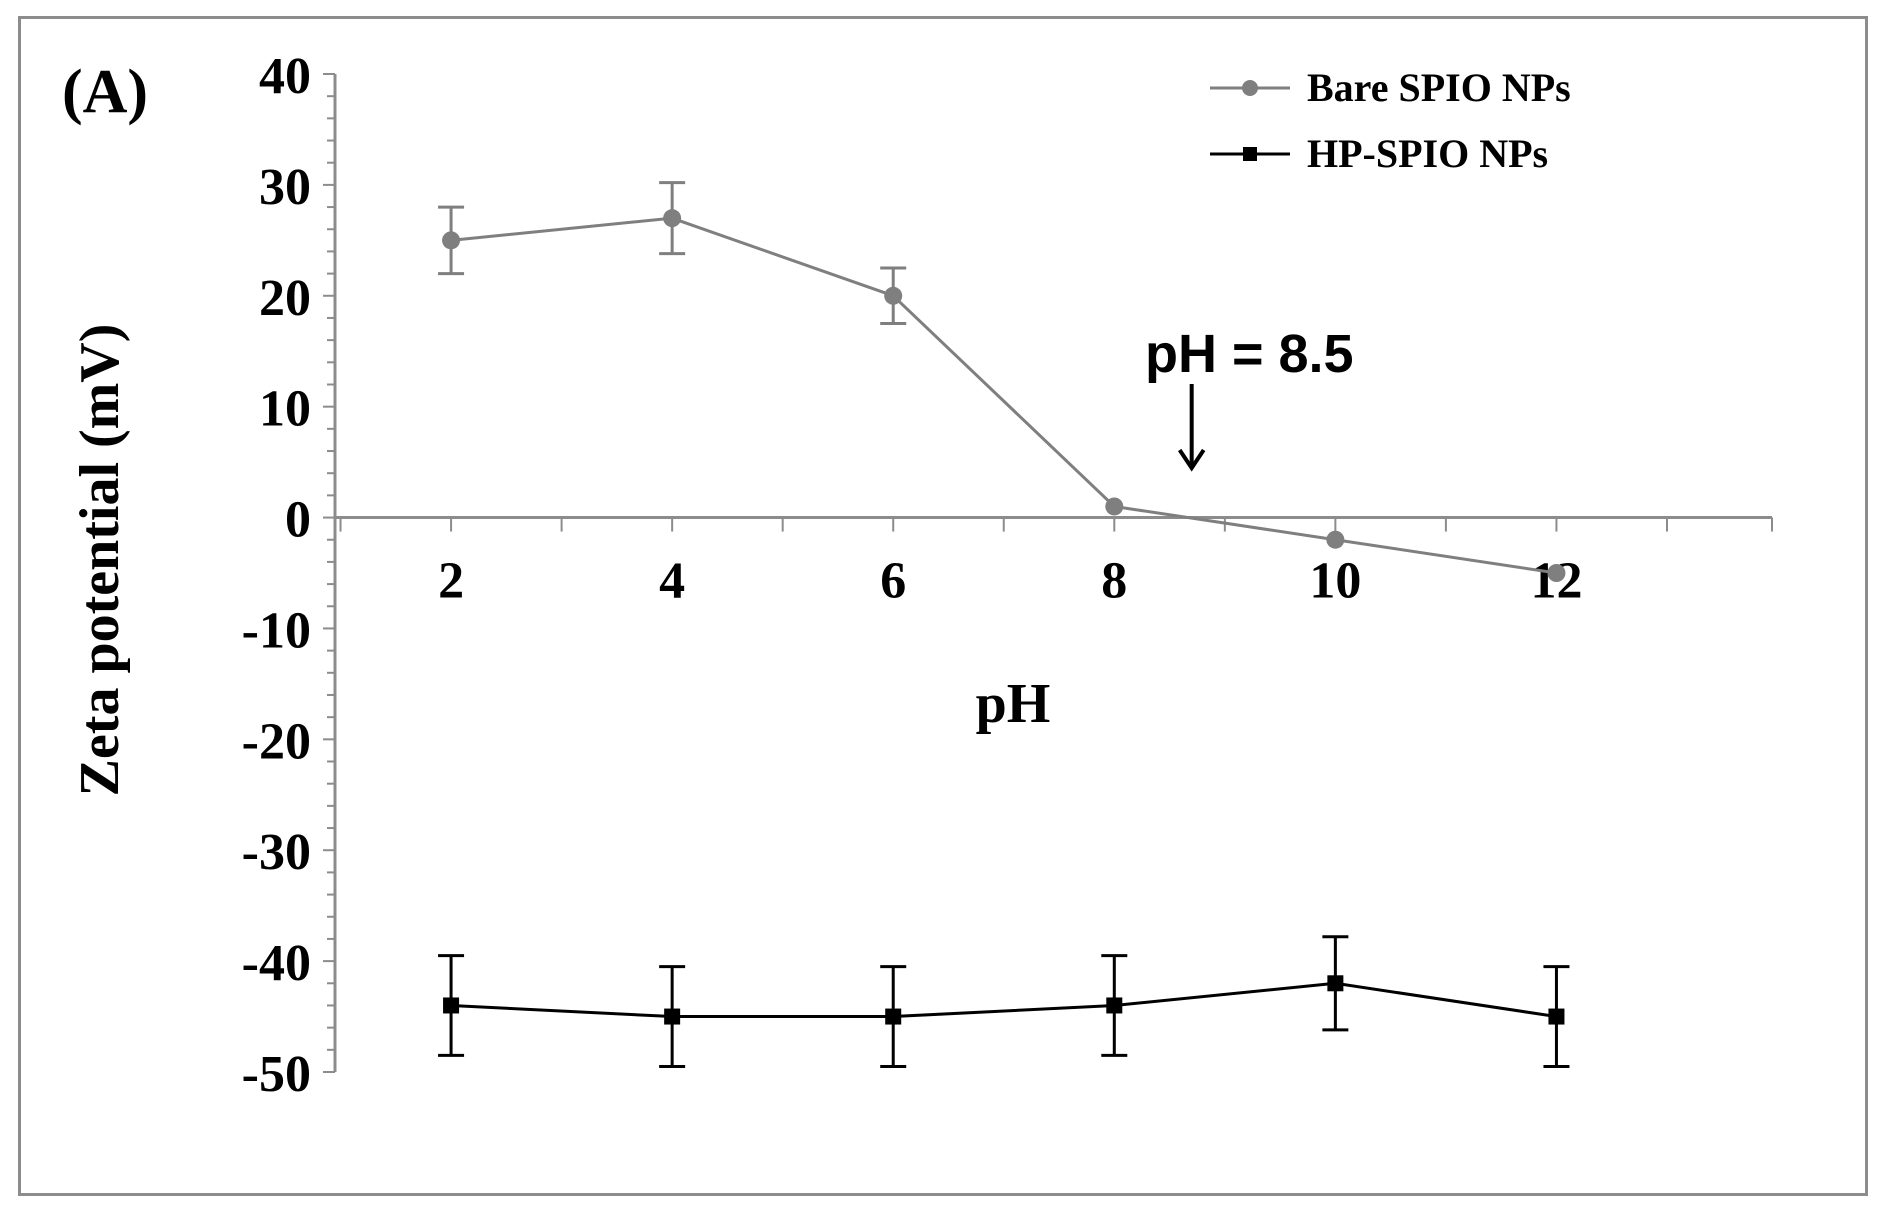 The width and height of the screenshot is (1890, 1214). What do you see at coordinates (285, 409) in the screenshot?
I see `y-tick-label: 10` at bounding box center [285, 409].